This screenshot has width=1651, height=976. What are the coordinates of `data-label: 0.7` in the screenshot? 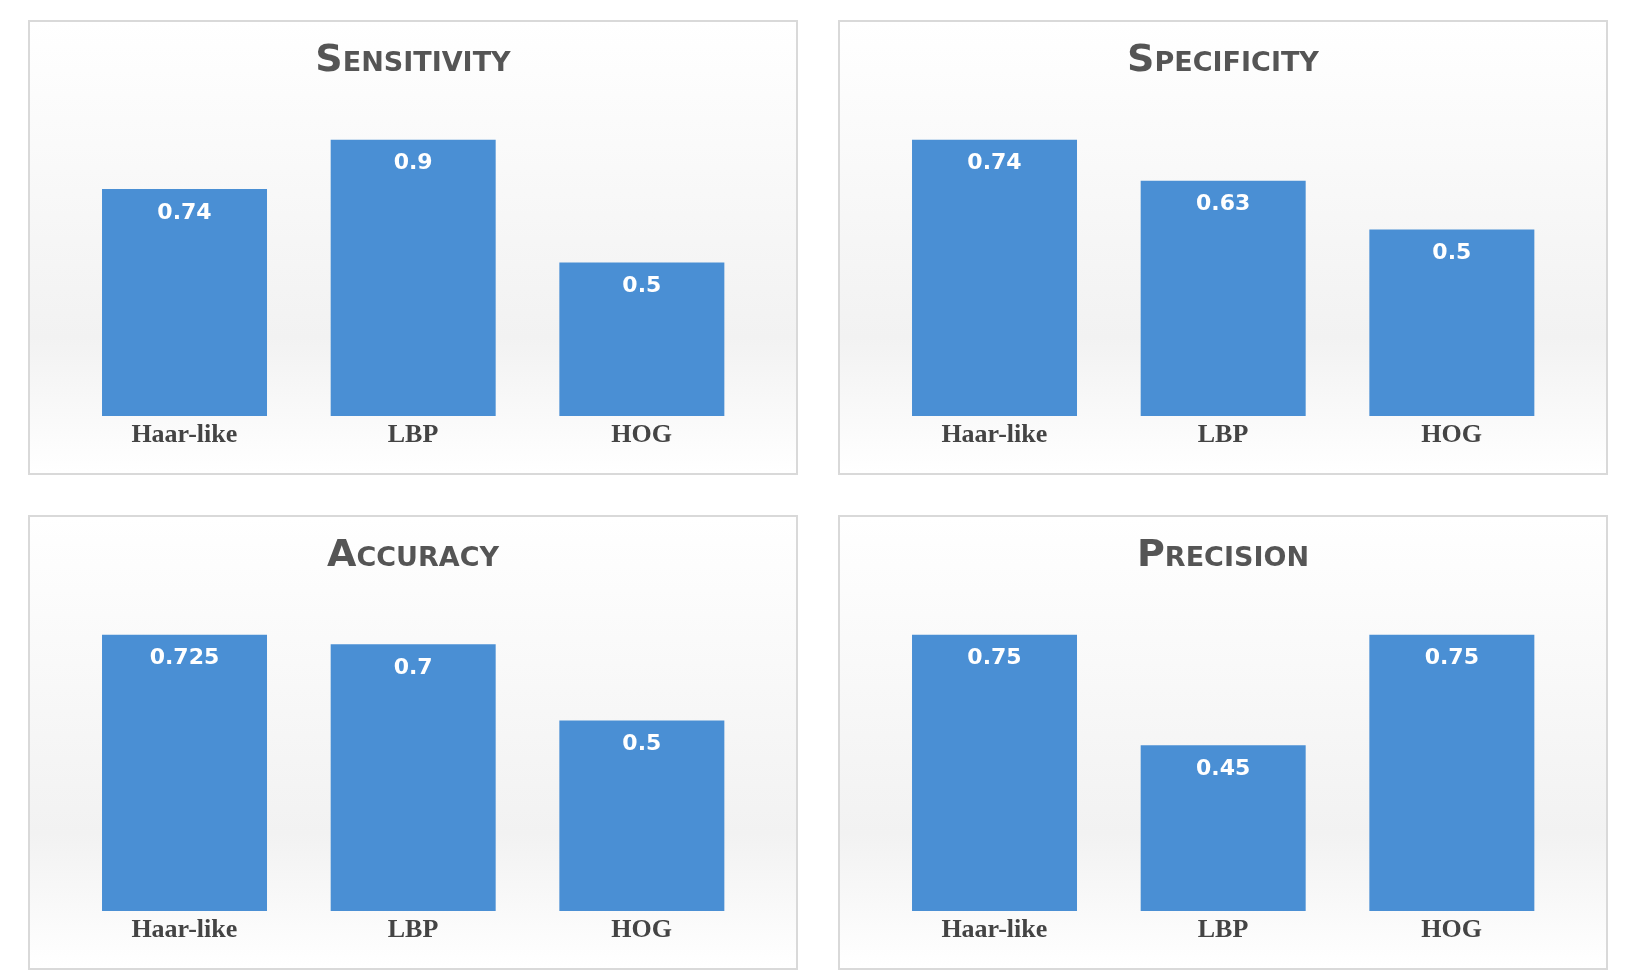 It's located at (413, 666).